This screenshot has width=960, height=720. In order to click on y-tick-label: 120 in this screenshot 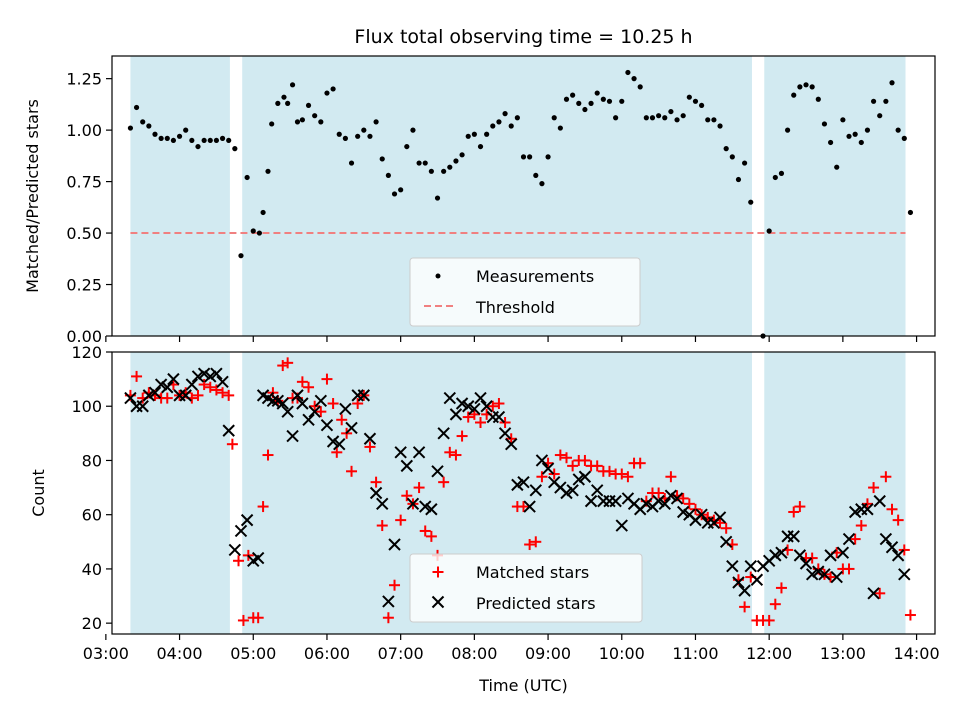, I will do `click(86, 352)`.